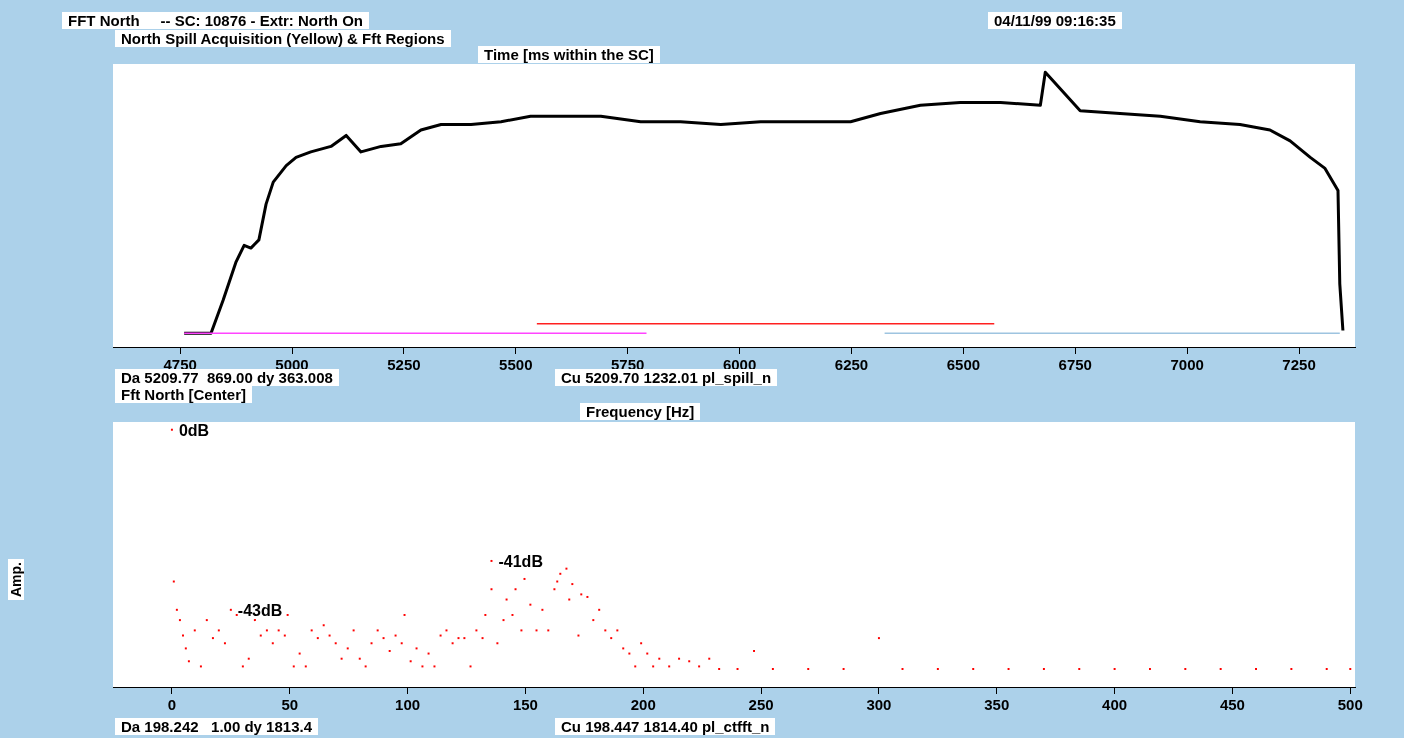 The width and height of the screenshot is (1404, 738). I want to click on x-tick-label: 5500, so click(516, 365).